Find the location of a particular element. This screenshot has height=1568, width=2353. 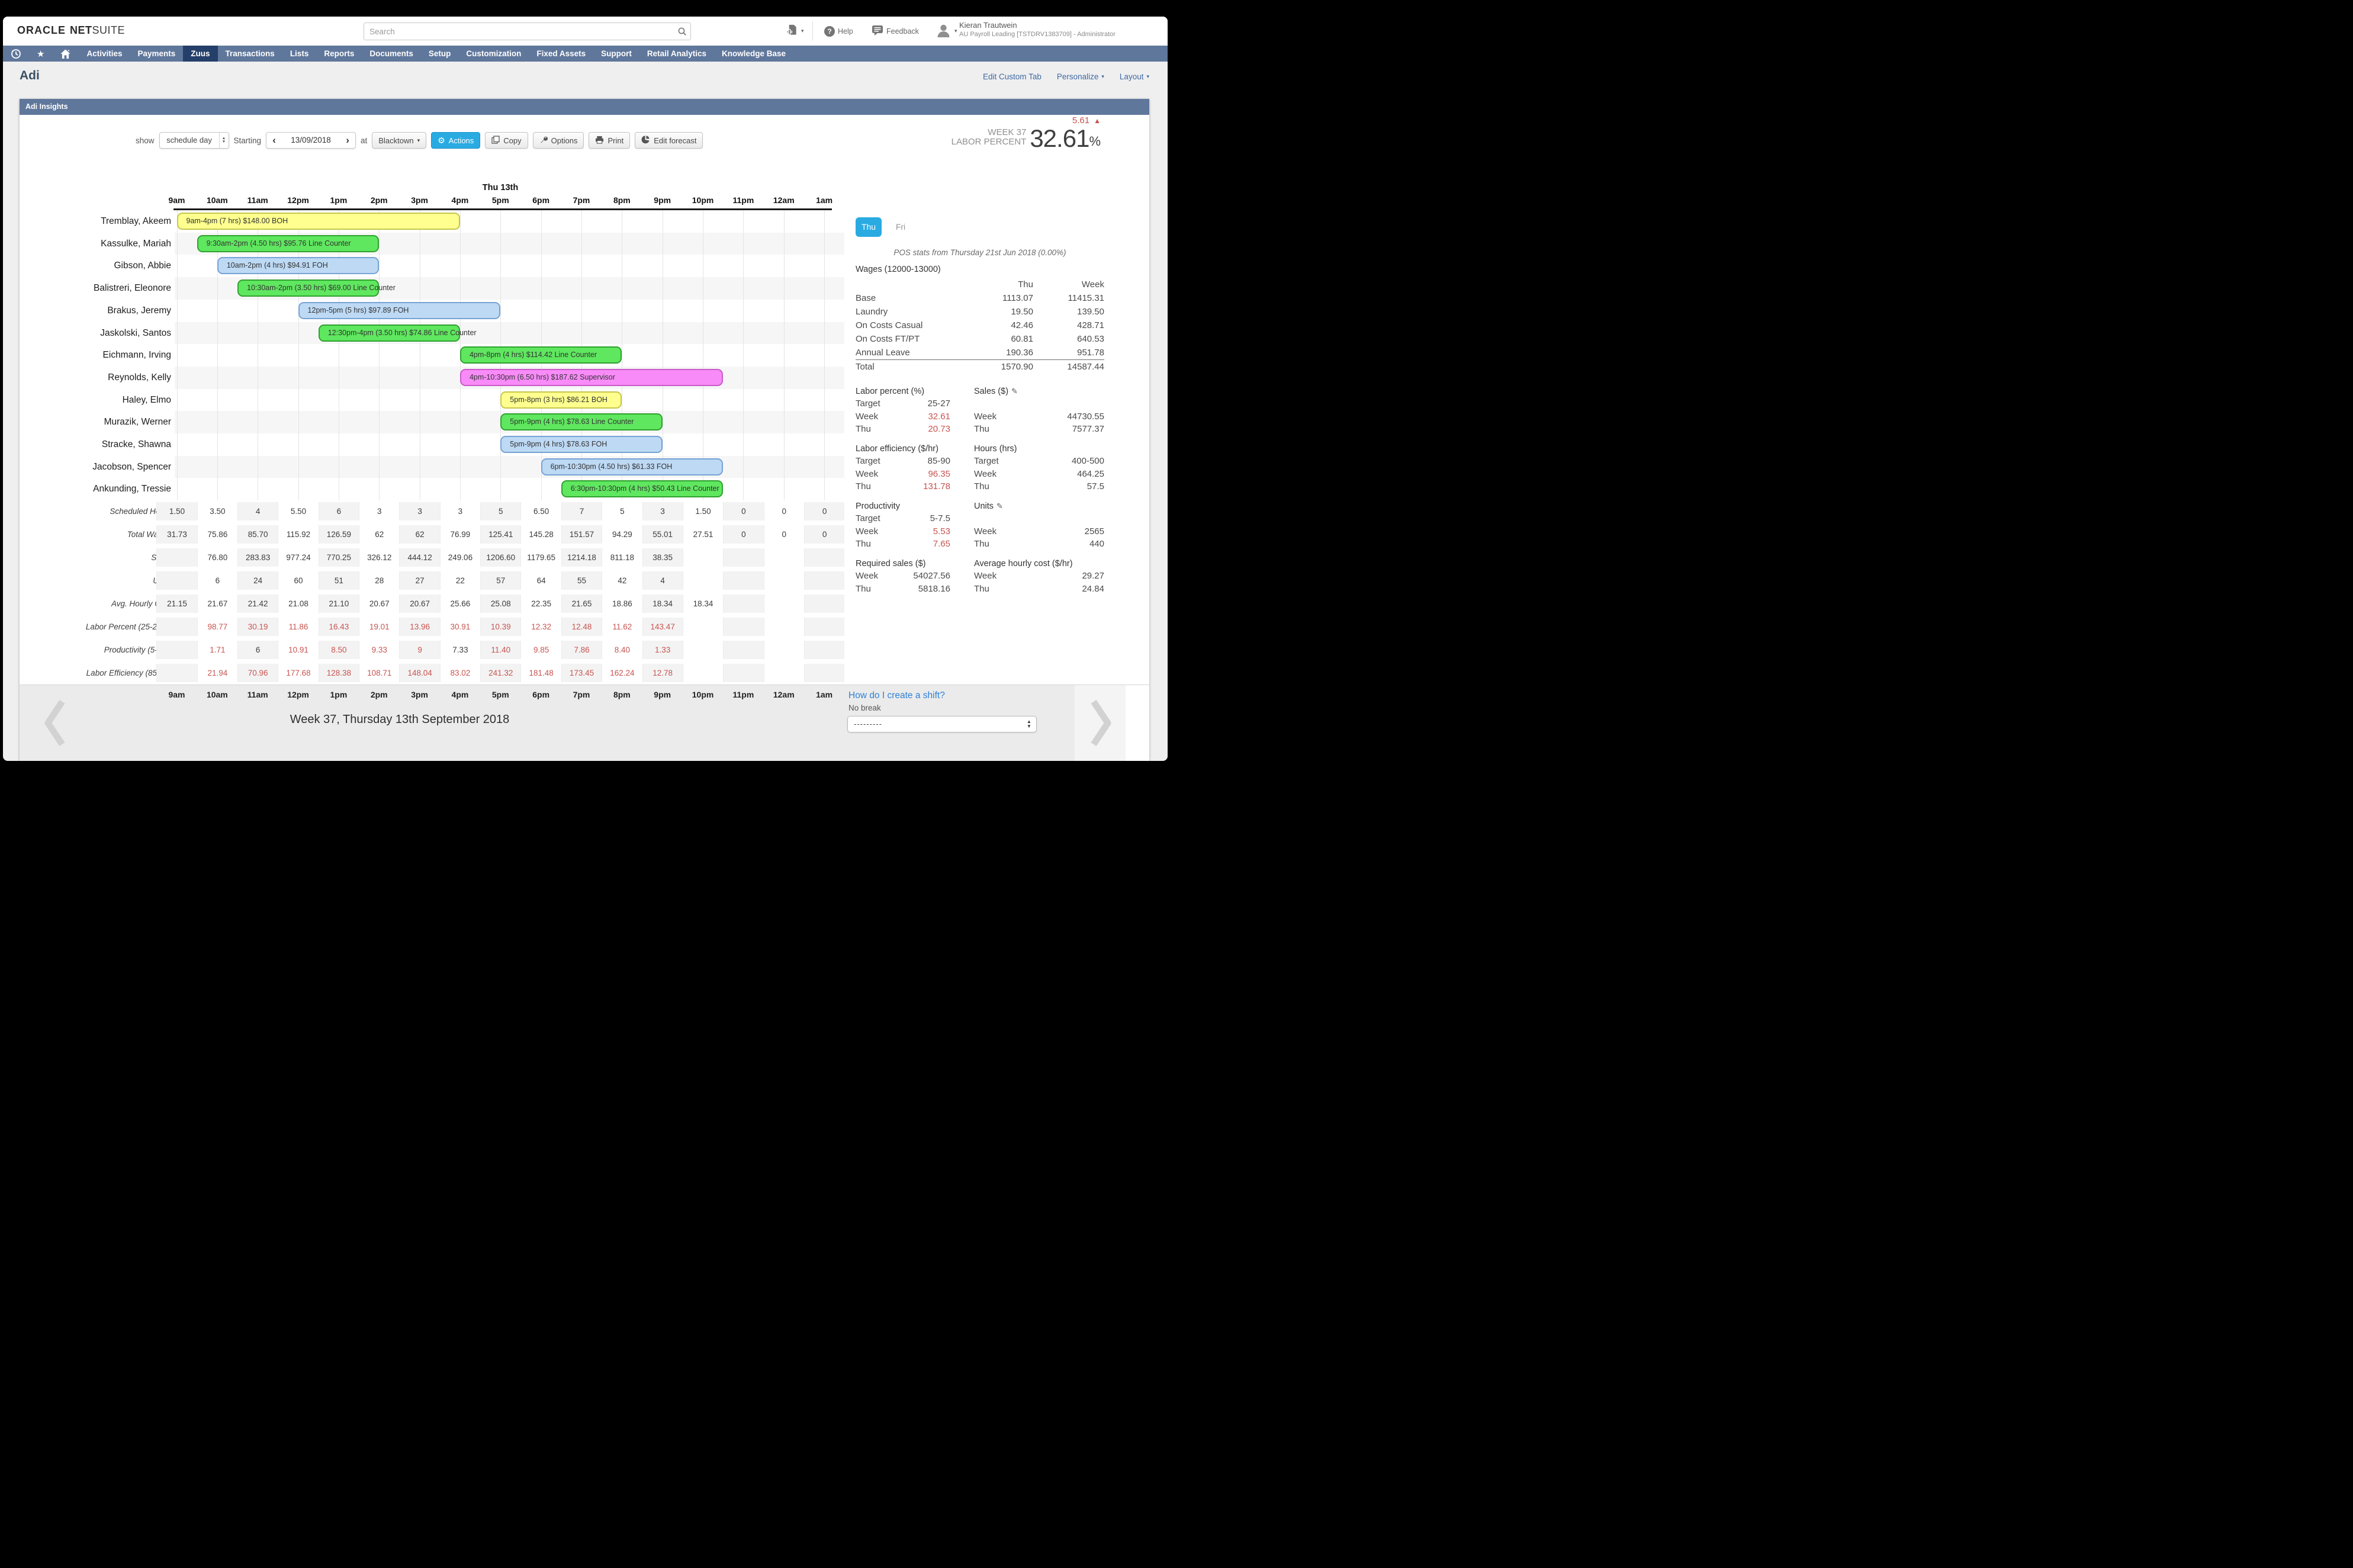

shift-bar: 5pm-9pm (4 hrs) $78.63 FOH is located at coordinates (582, 444).